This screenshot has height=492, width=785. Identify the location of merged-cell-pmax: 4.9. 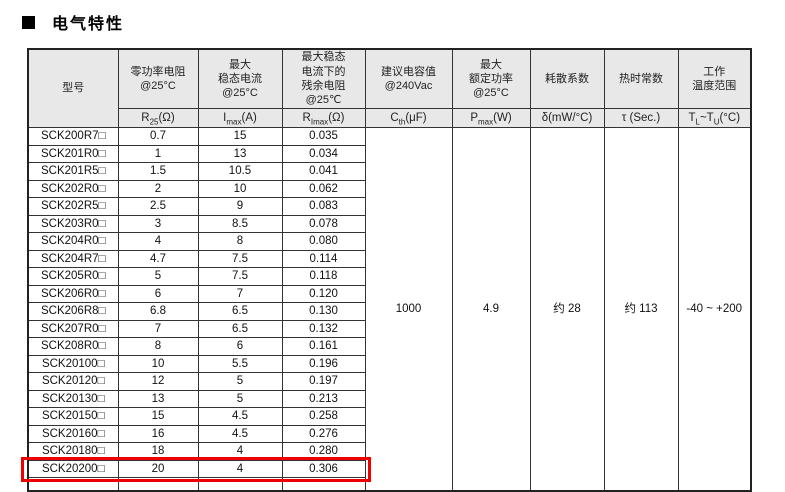
(491, 309).